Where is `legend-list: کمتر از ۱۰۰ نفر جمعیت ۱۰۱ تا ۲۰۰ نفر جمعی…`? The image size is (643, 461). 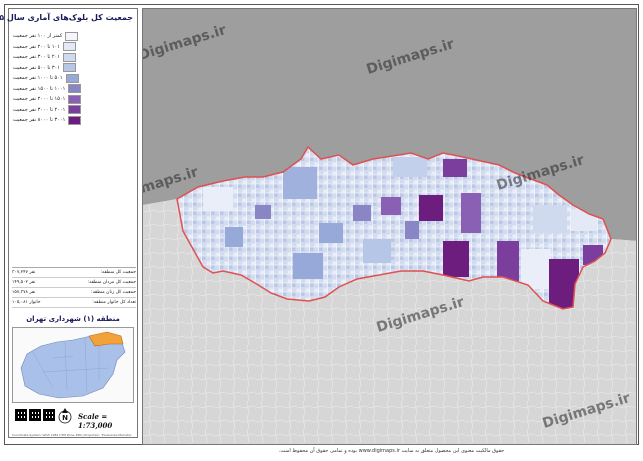
legend-list: کمتر از ۱۰۰ نفر جمعیت ۱۰۱ تا ۲۰۰ نفر جمعی… is located at coordinates (74, 78).